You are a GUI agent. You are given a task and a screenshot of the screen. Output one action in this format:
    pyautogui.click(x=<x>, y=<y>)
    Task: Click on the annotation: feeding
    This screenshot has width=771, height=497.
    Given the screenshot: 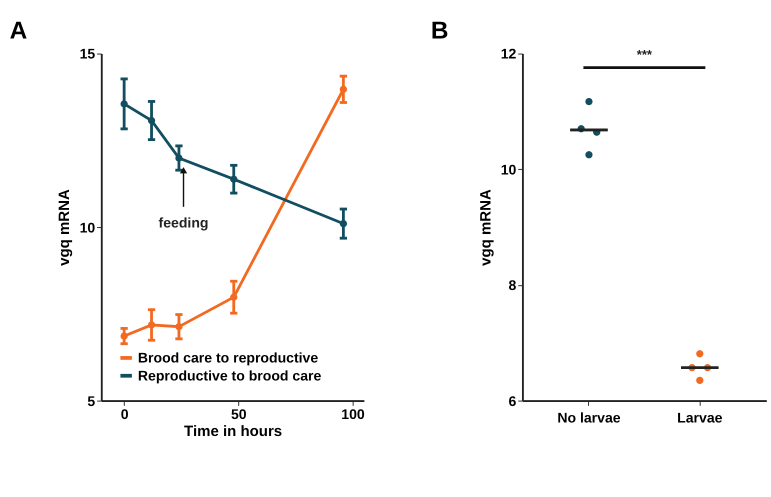 What is the action you would take?
    pyautogui.click(x=183, y=222)
    